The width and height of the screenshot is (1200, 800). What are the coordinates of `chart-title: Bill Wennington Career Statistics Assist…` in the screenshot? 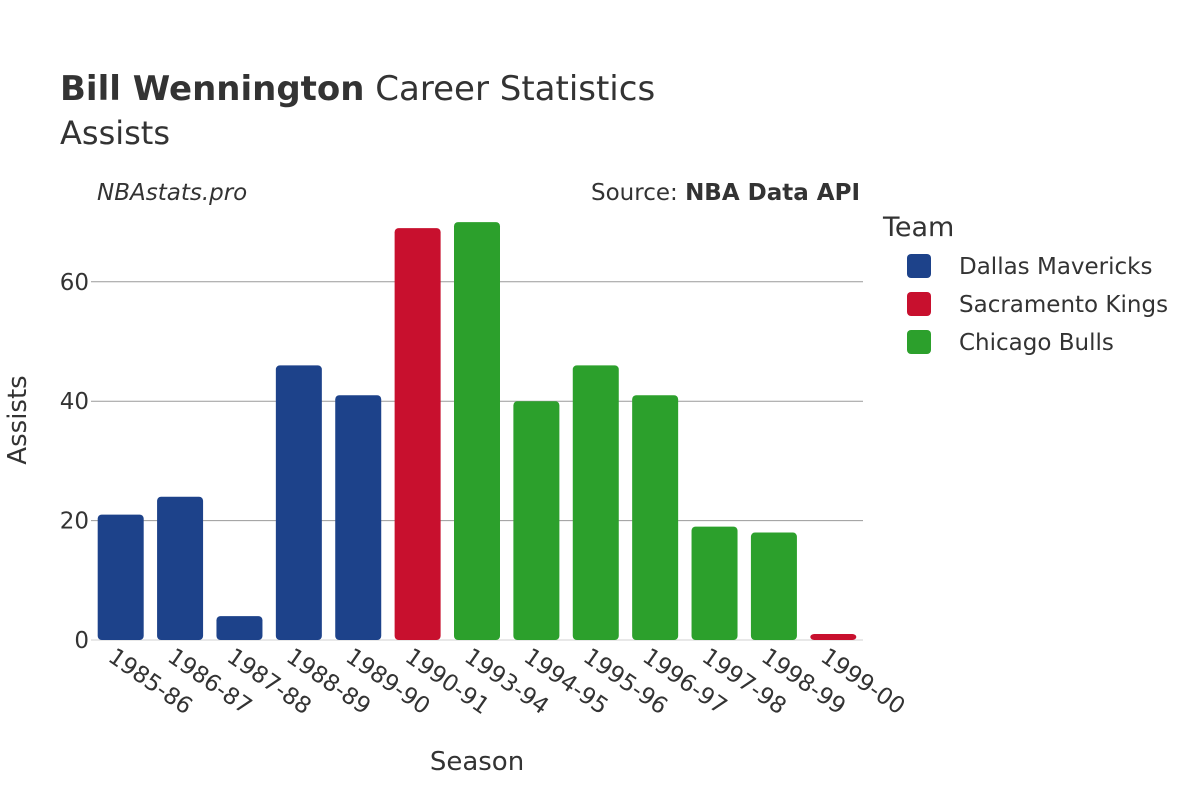 It's located at (357, 110).